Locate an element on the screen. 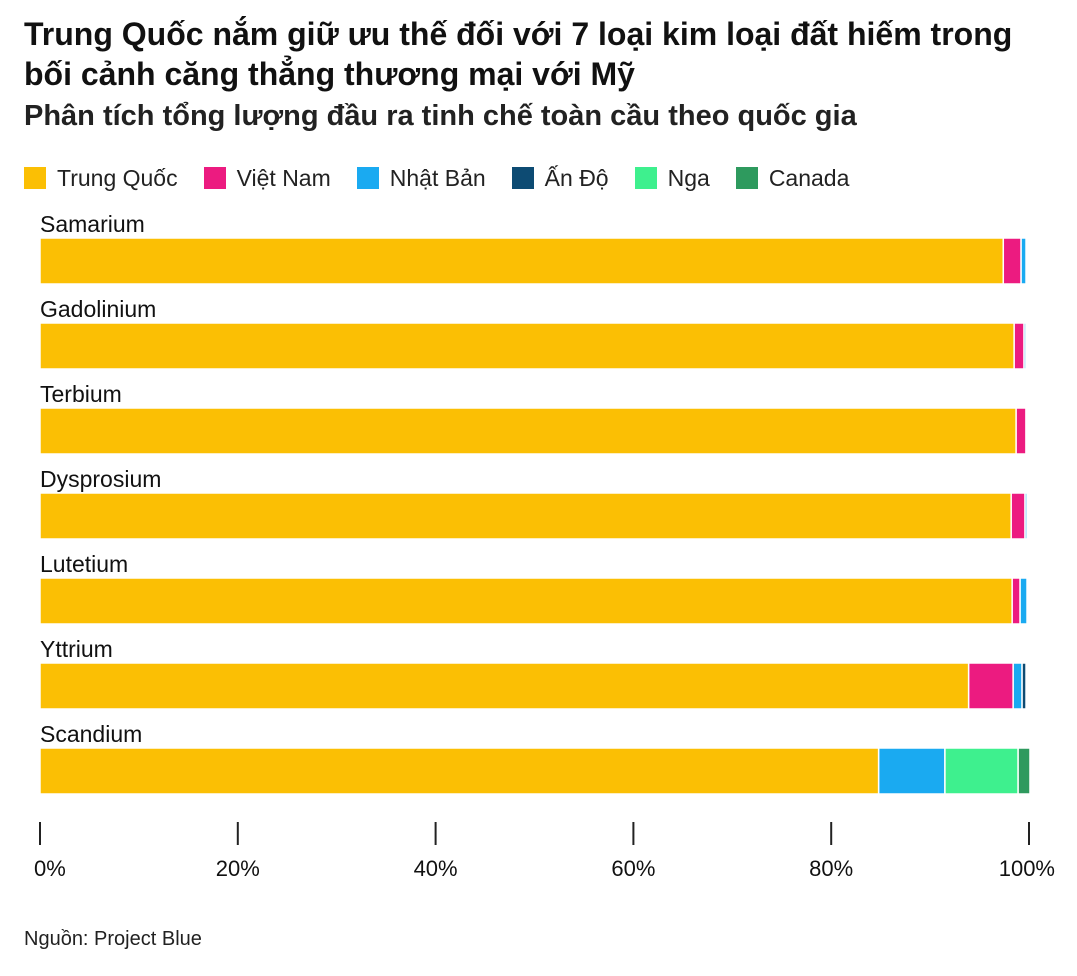  legend: Trung Quốc Việt Nam Nhật Bản Ấn Độ Nga Canada is located at coordinates (449, 178).